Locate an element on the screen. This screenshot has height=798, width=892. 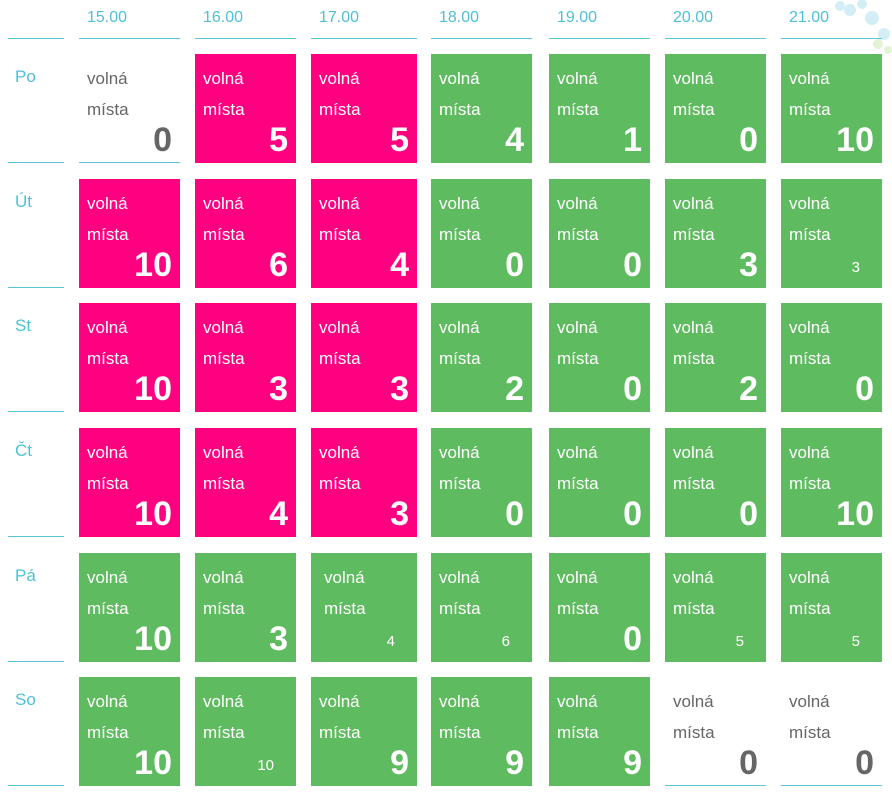
slot-count: 6 is located at coordinates (505, 641).